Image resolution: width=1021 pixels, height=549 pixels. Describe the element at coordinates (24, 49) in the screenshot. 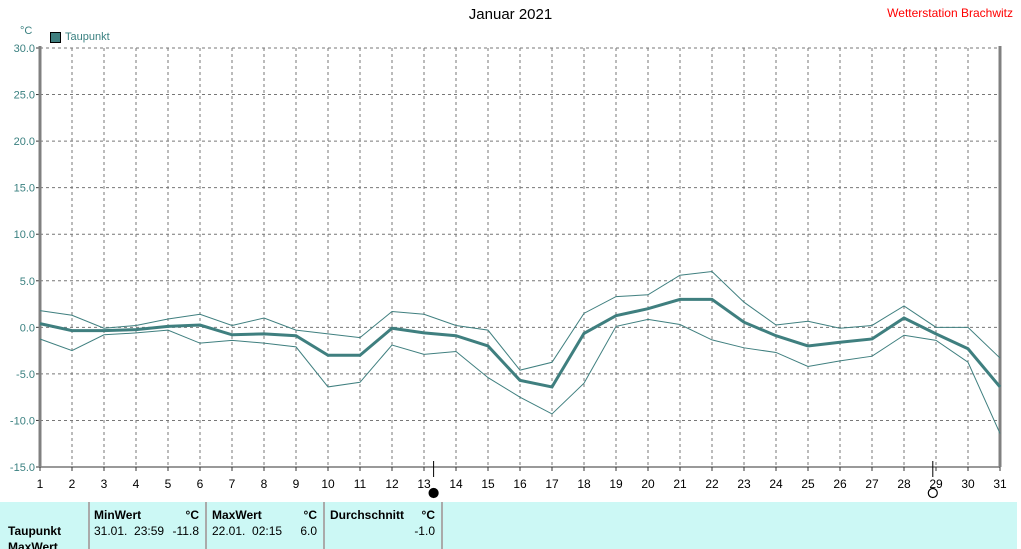

I see `y-tick-label: 30.0` at that location.